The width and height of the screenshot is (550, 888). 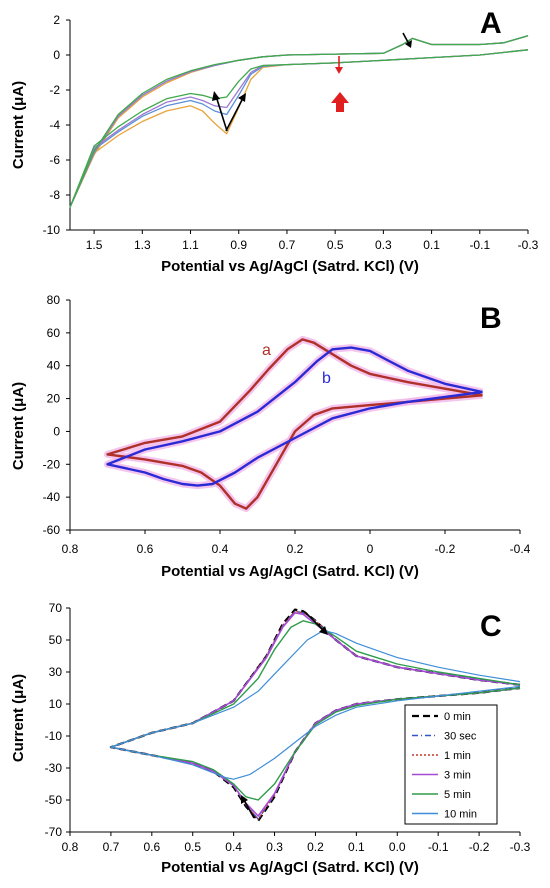 I want to click on series-line-b, so click(x=294, y=416).